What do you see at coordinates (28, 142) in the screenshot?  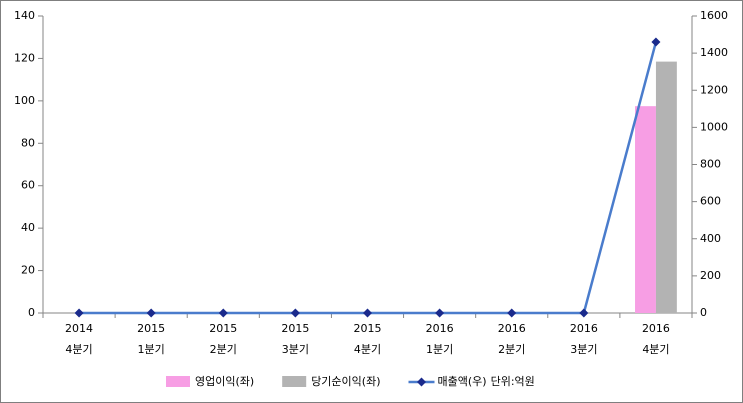 I see `y-tick-label: 80` at bounding box center [28, 142].